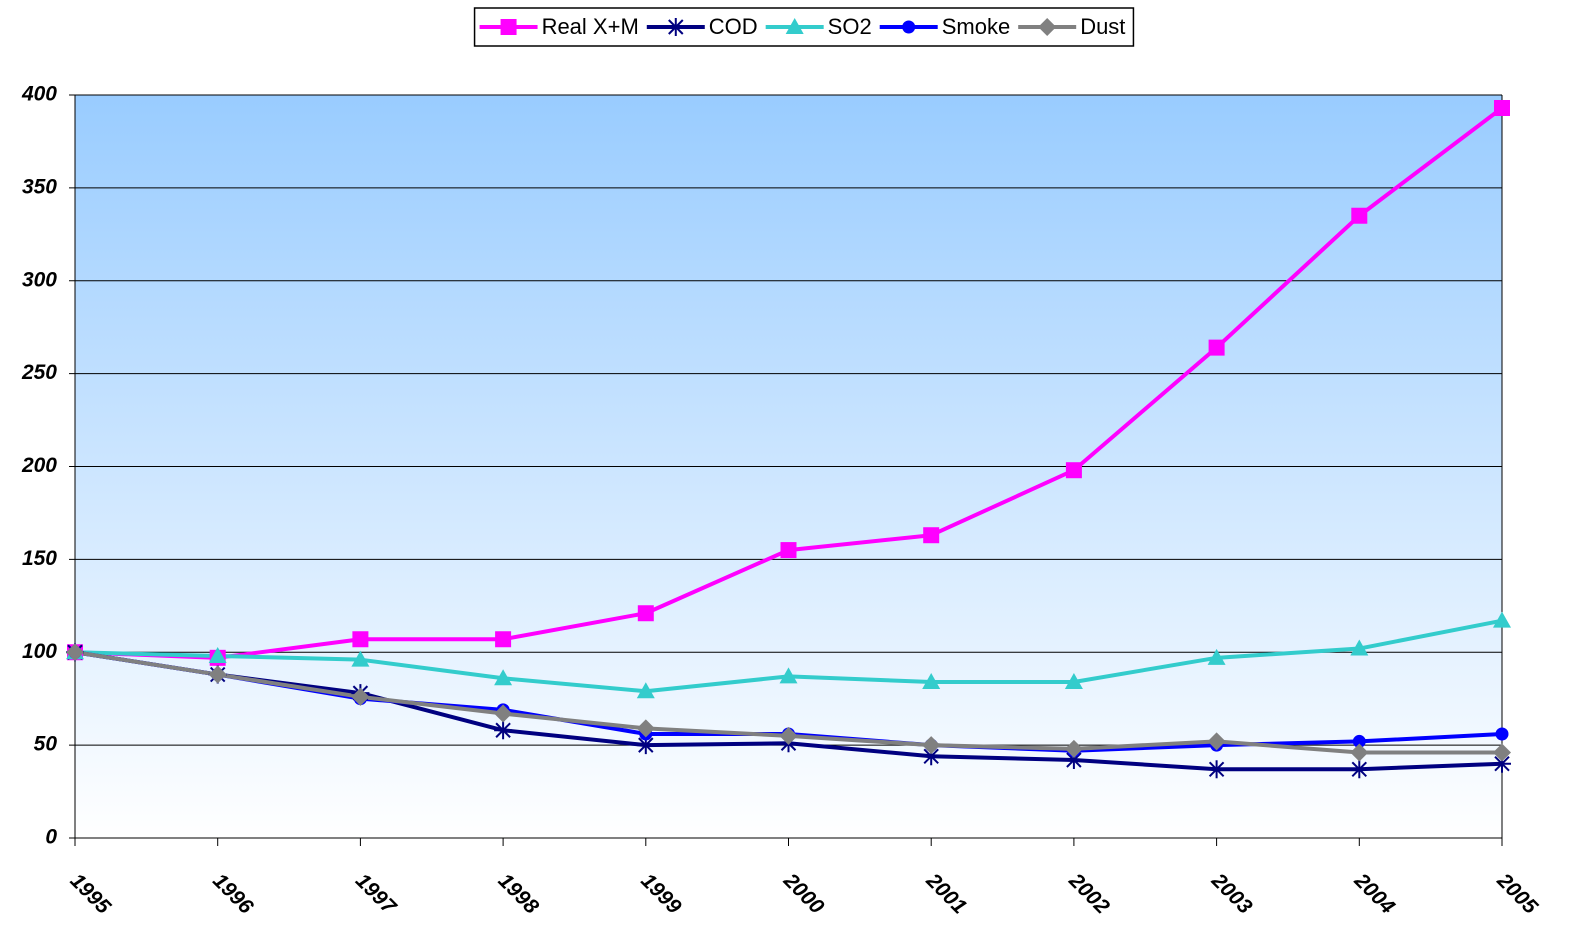 Image resolution: width=1572 pixels, height=928 pixels. I want to click on x-tick-label: 2001, so click(946, 893).